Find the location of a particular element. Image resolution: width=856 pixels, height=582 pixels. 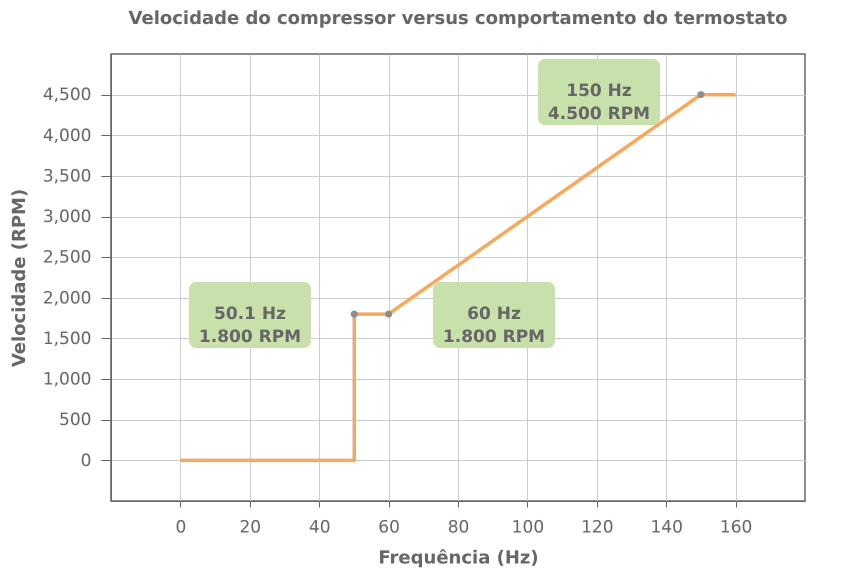

chart-title: Velocidade do compressor versus comportamento do termostato is located at coordinates (458, 18).